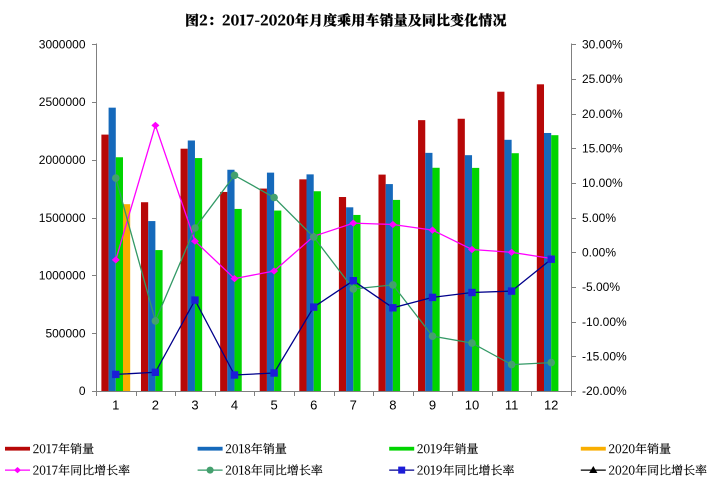 The width and height of the screenshot is (714, 493). Describe the element at coordinates (599, 218) in the screenshot. I see `svg-text: 5.00%` at that location.